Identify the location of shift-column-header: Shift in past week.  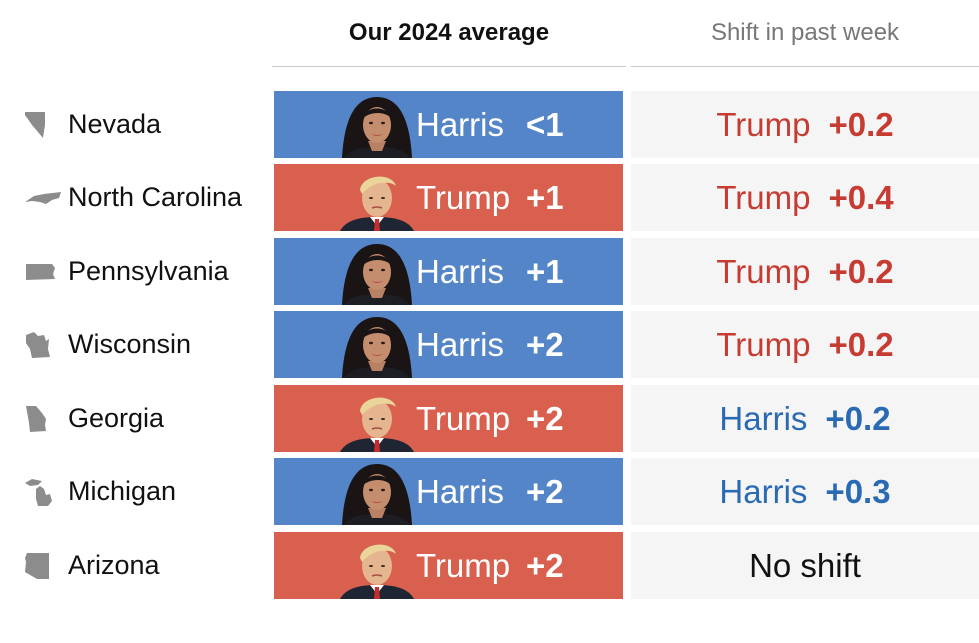
(805, 33).